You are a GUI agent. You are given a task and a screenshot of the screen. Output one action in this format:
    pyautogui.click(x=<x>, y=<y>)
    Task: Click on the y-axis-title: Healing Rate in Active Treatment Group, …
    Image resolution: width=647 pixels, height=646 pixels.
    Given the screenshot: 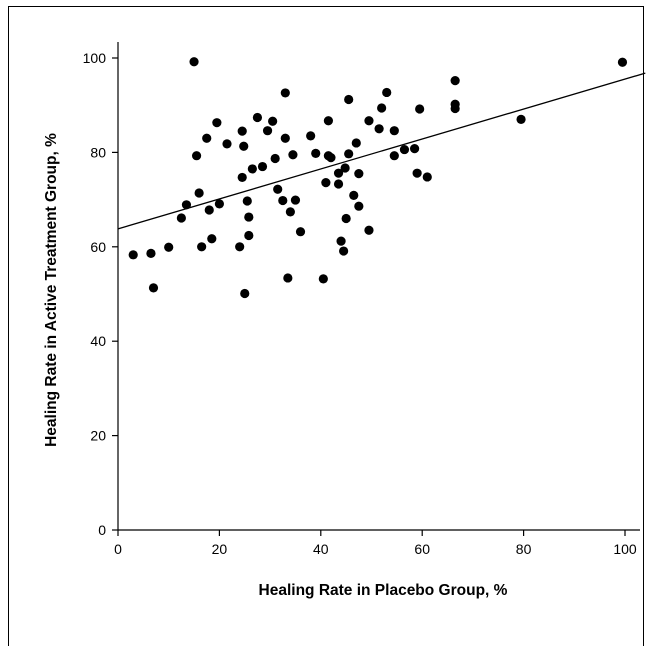 What is the action you would take?
    pyautogui.click(x=51, y=290)
    